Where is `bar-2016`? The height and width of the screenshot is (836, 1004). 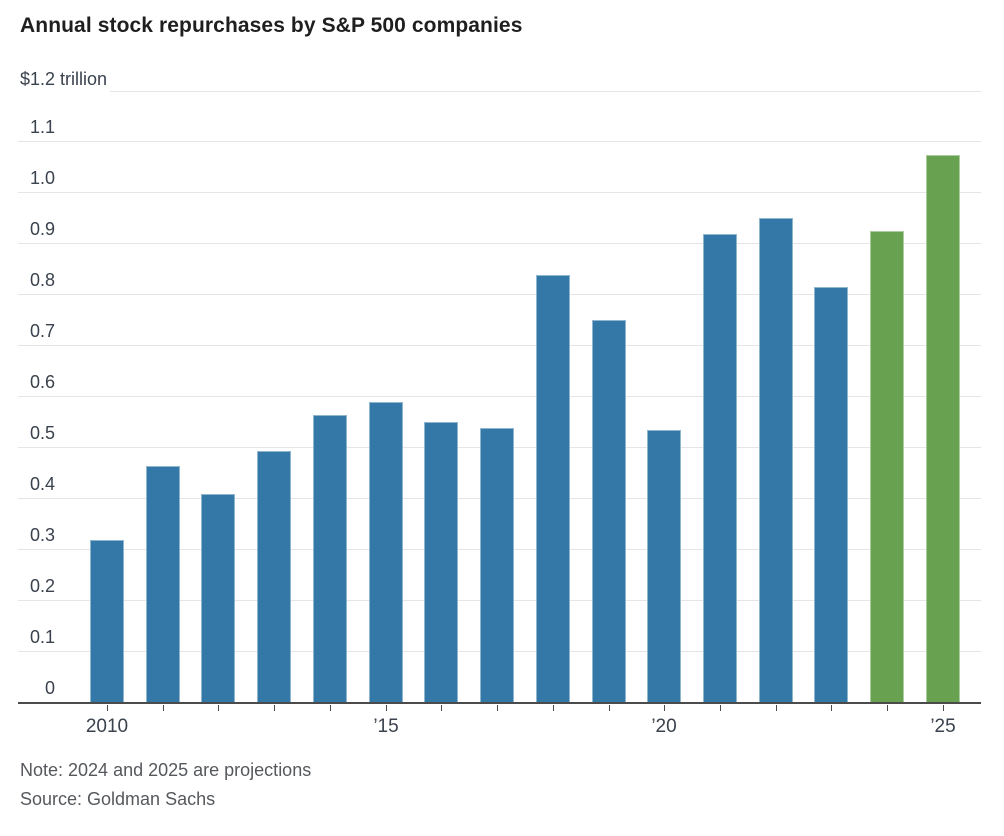 bar-2016 is located at coordinates (441, 562).